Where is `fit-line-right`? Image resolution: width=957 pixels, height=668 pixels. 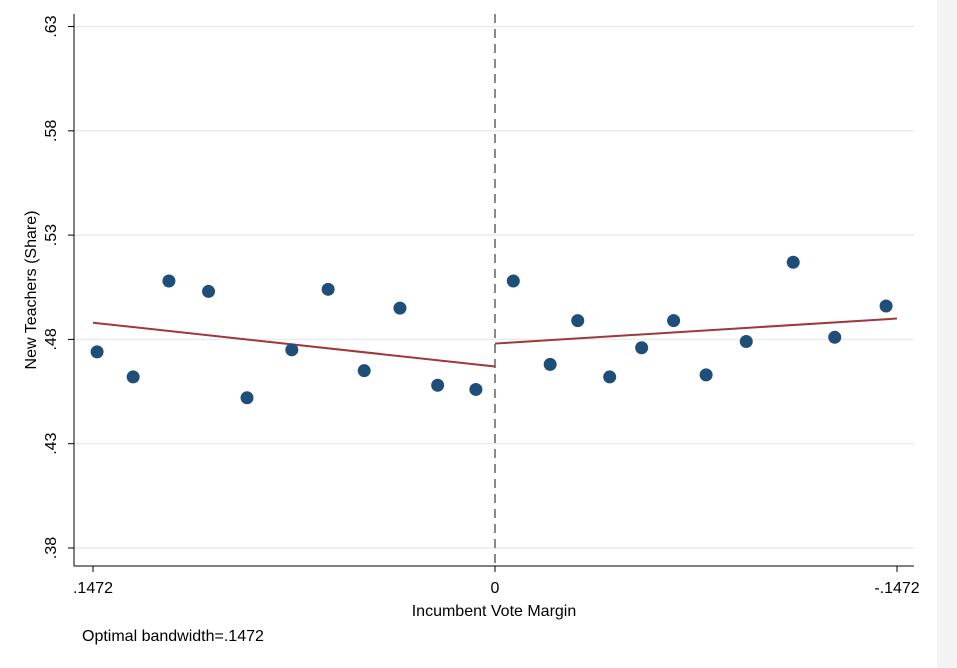 fit-line-right is located at coordinates (696, 331).